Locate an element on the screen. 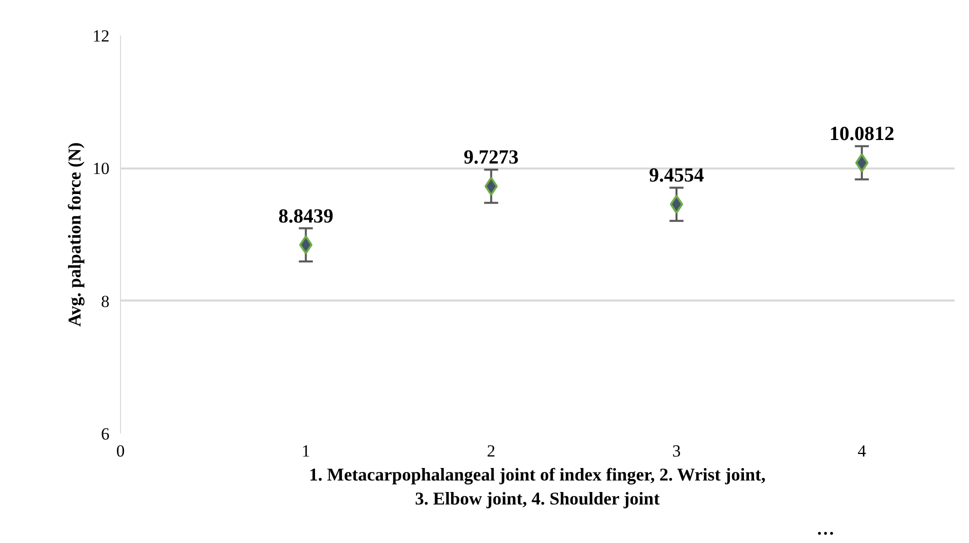 This screenshot has height=543, width=969. x-tick-label: 4 is located at coordinates (862, 451).